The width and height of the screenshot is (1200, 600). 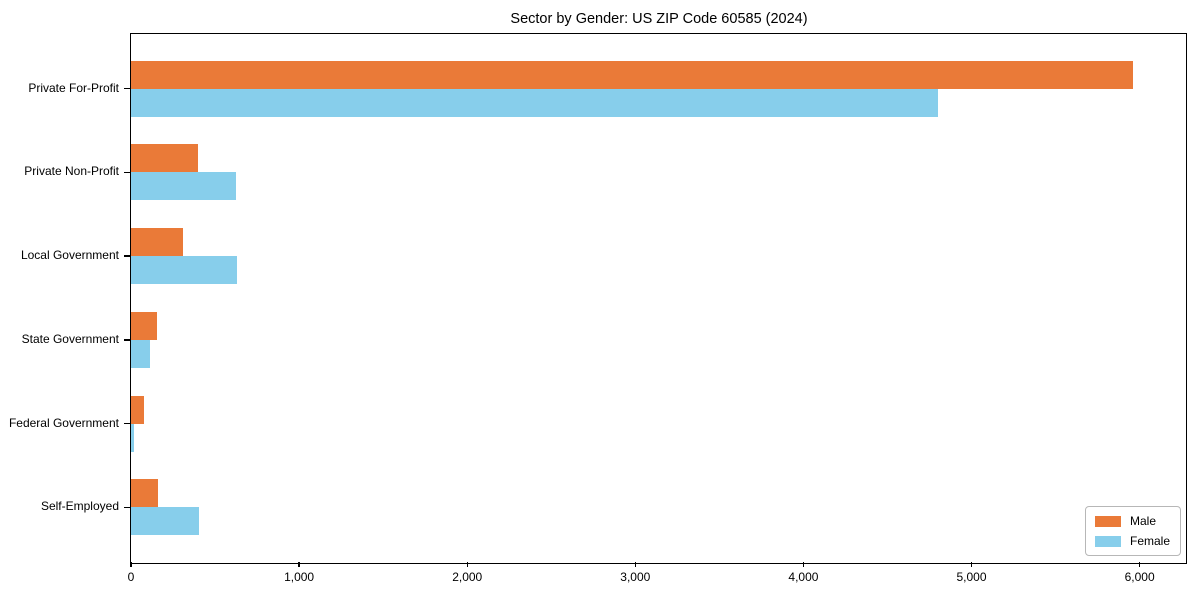 What do you see at coordinates (1142, 521) in the screenshot?
I see `legend-label: Male` at bounding box center [1142, 521].